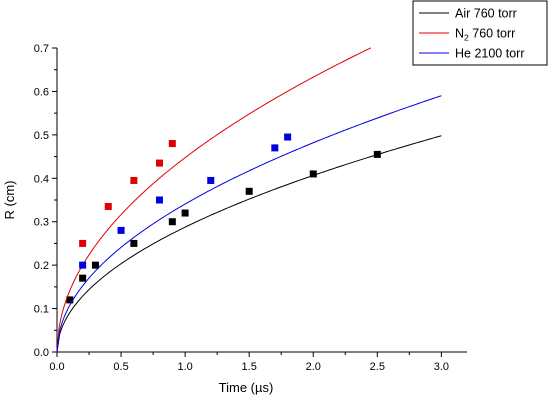 This screenshot has height=405, width=550. What do you see at coordinates (492, 34) in the screenshot?
I see `legend-entry-rest: 760 torr` at bounding box center [492, 34].